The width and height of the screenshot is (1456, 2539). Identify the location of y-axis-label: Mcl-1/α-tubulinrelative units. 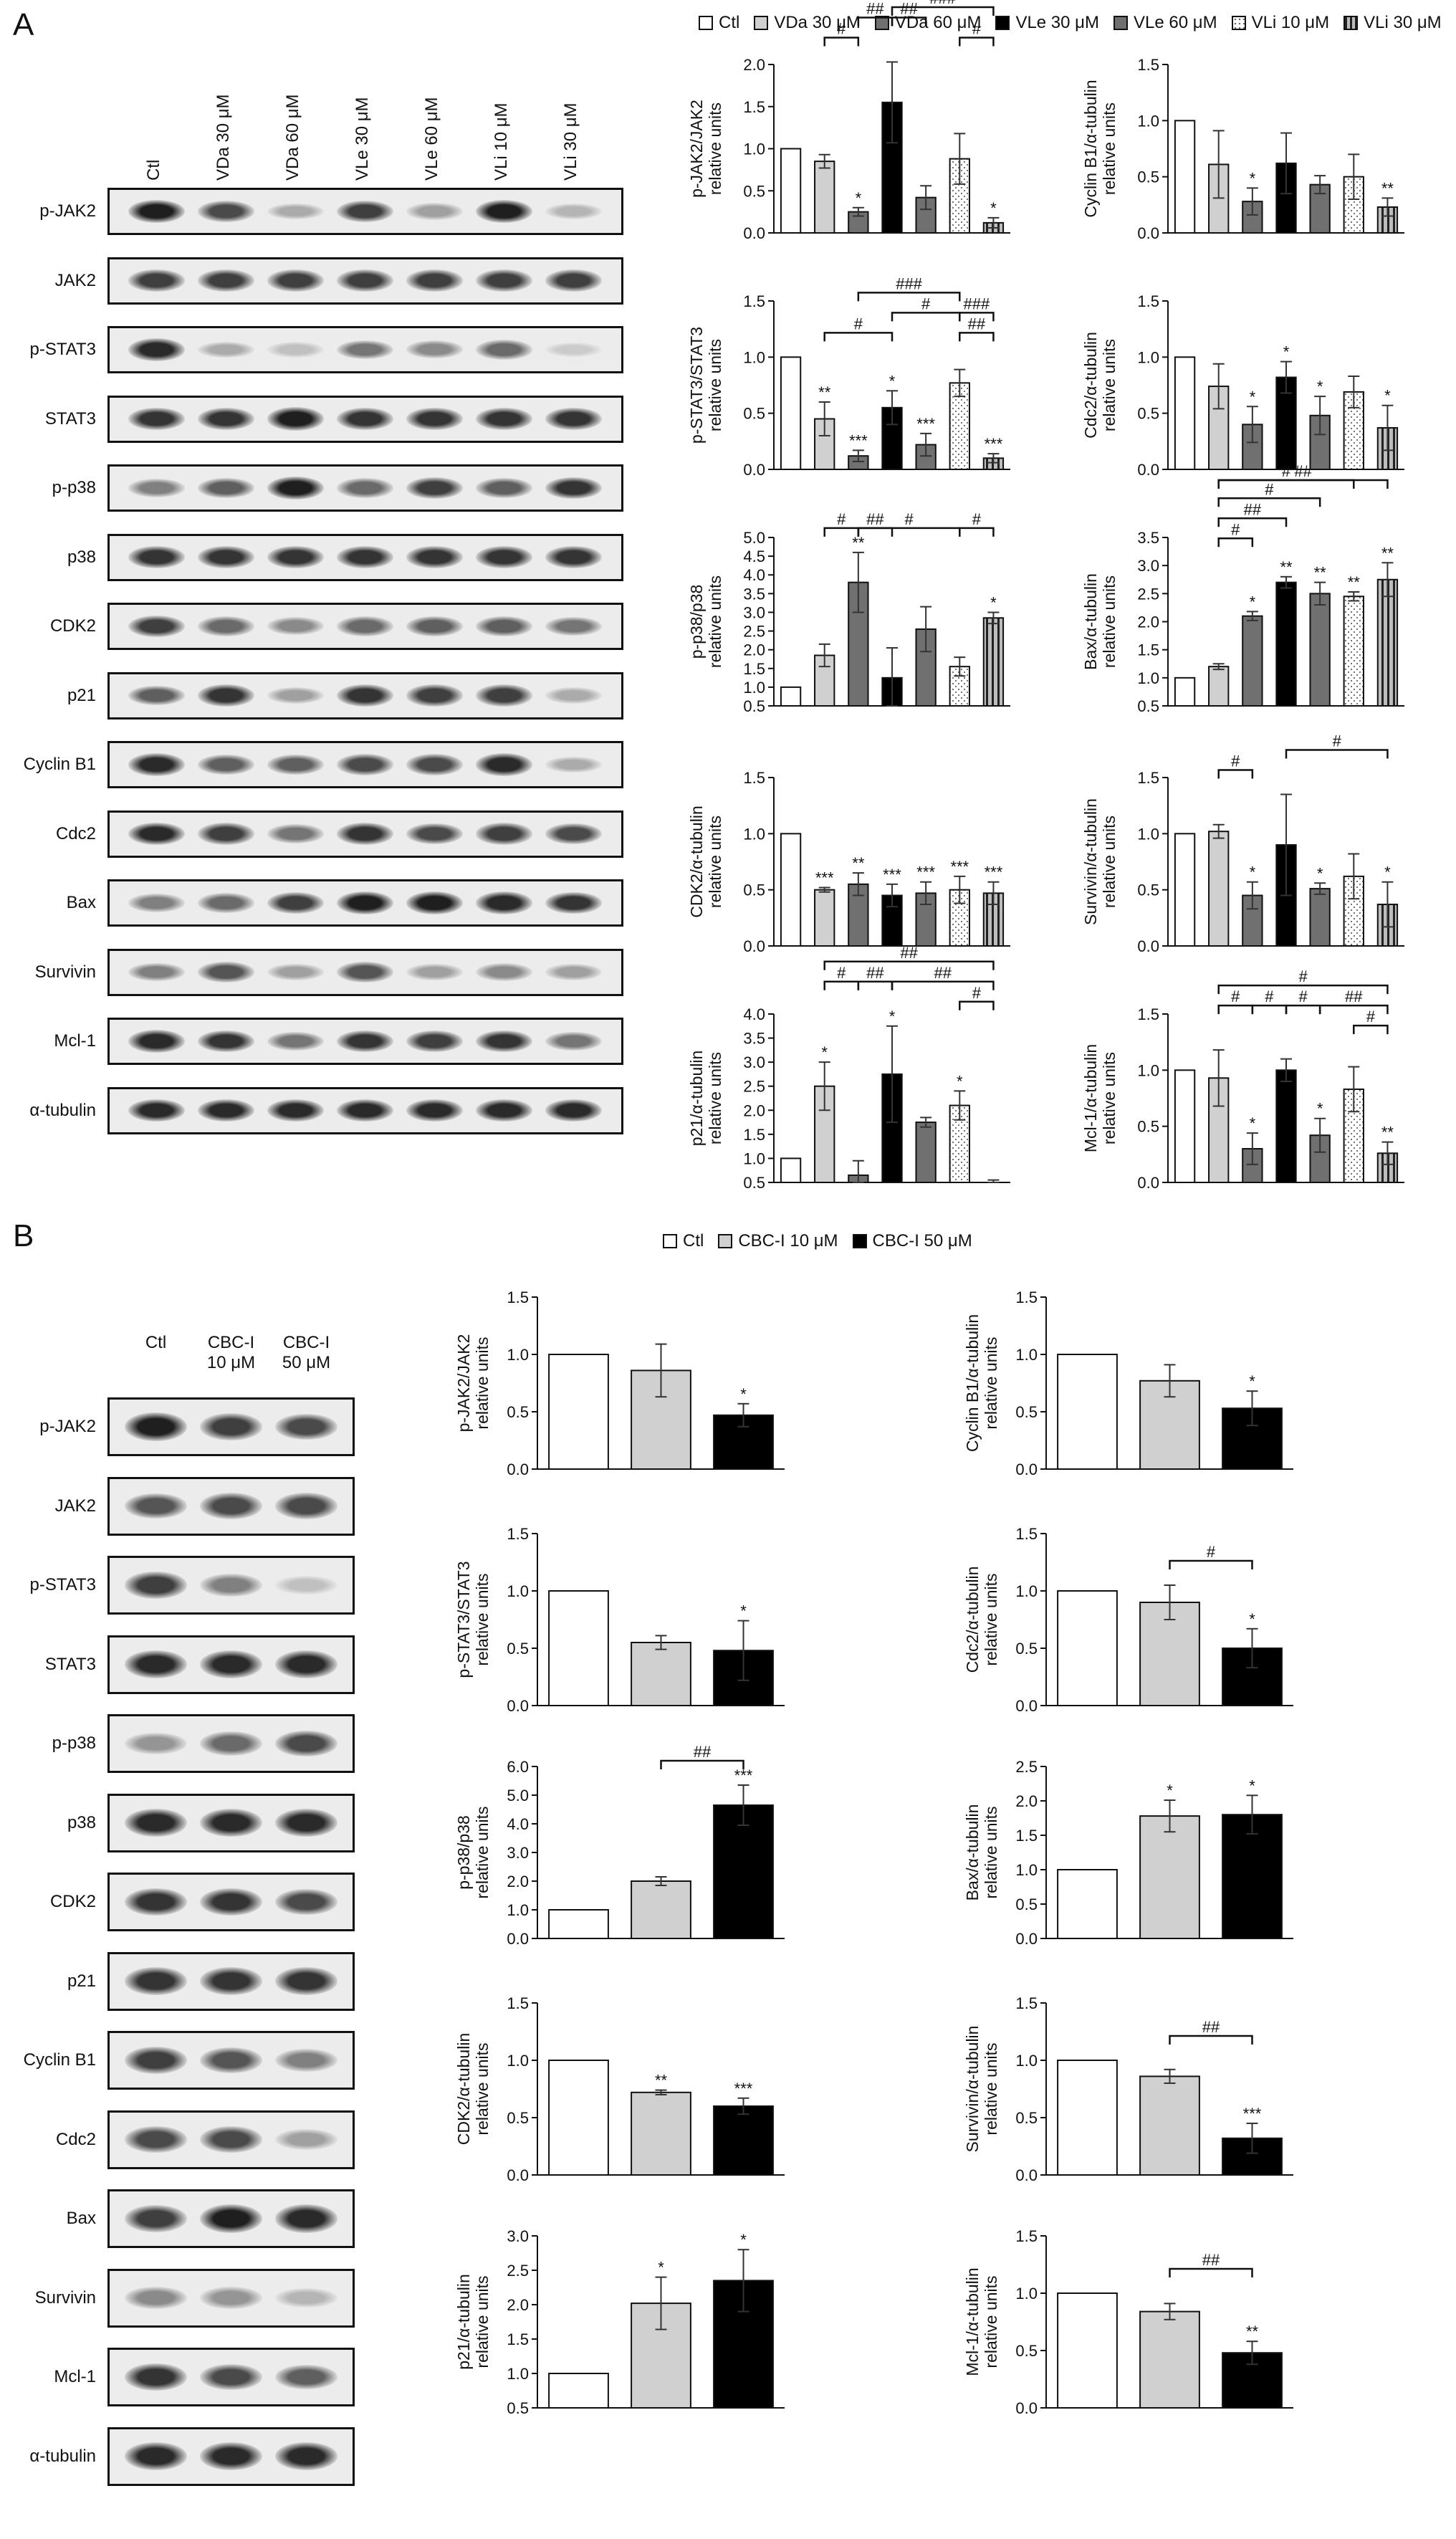
(1100, 1098).